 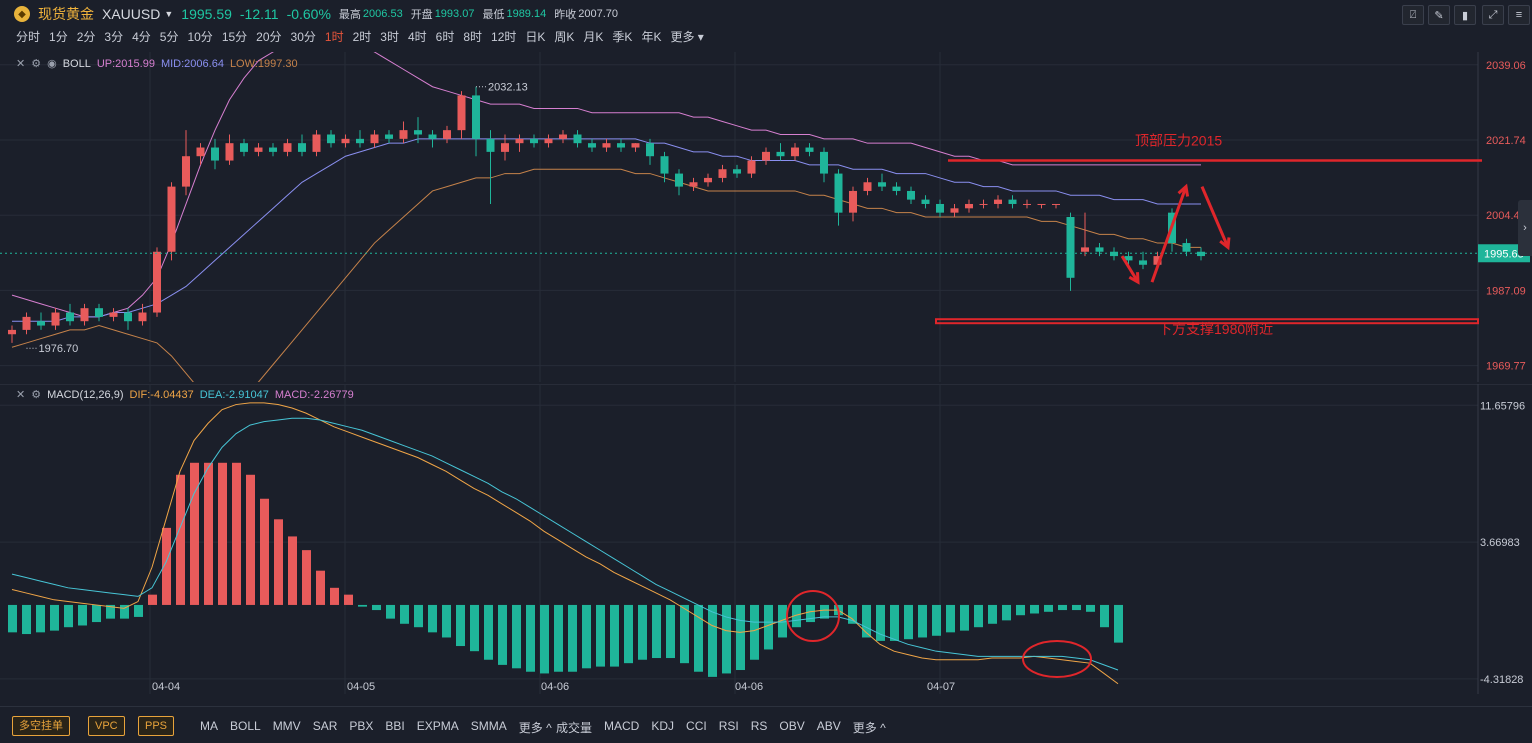 I want to click on instrument-name: 现货黄金, so click(x=66, y=14).